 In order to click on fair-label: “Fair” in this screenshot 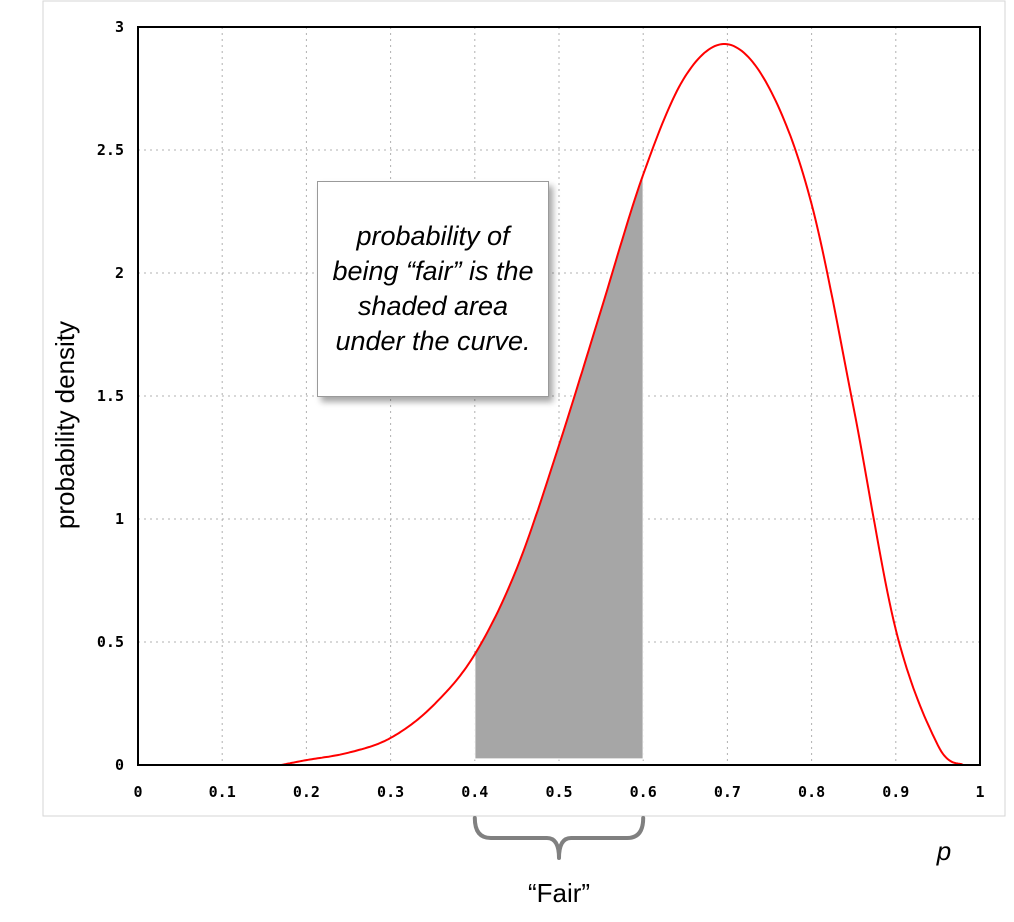, I will do `click(559, 893)`.